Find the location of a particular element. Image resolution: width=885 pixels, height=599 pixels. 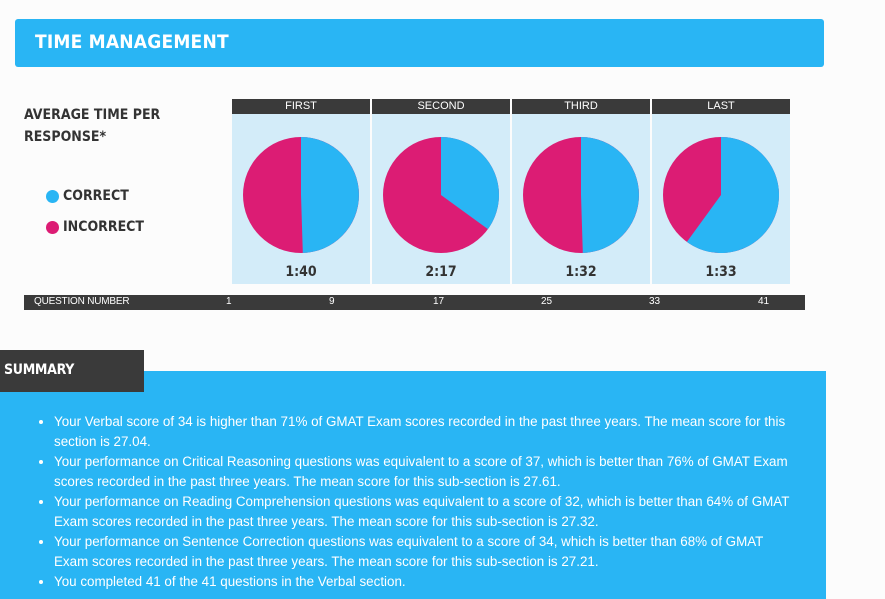

panel-second: SECOND 2:17 is located at coordinates (441, 191).